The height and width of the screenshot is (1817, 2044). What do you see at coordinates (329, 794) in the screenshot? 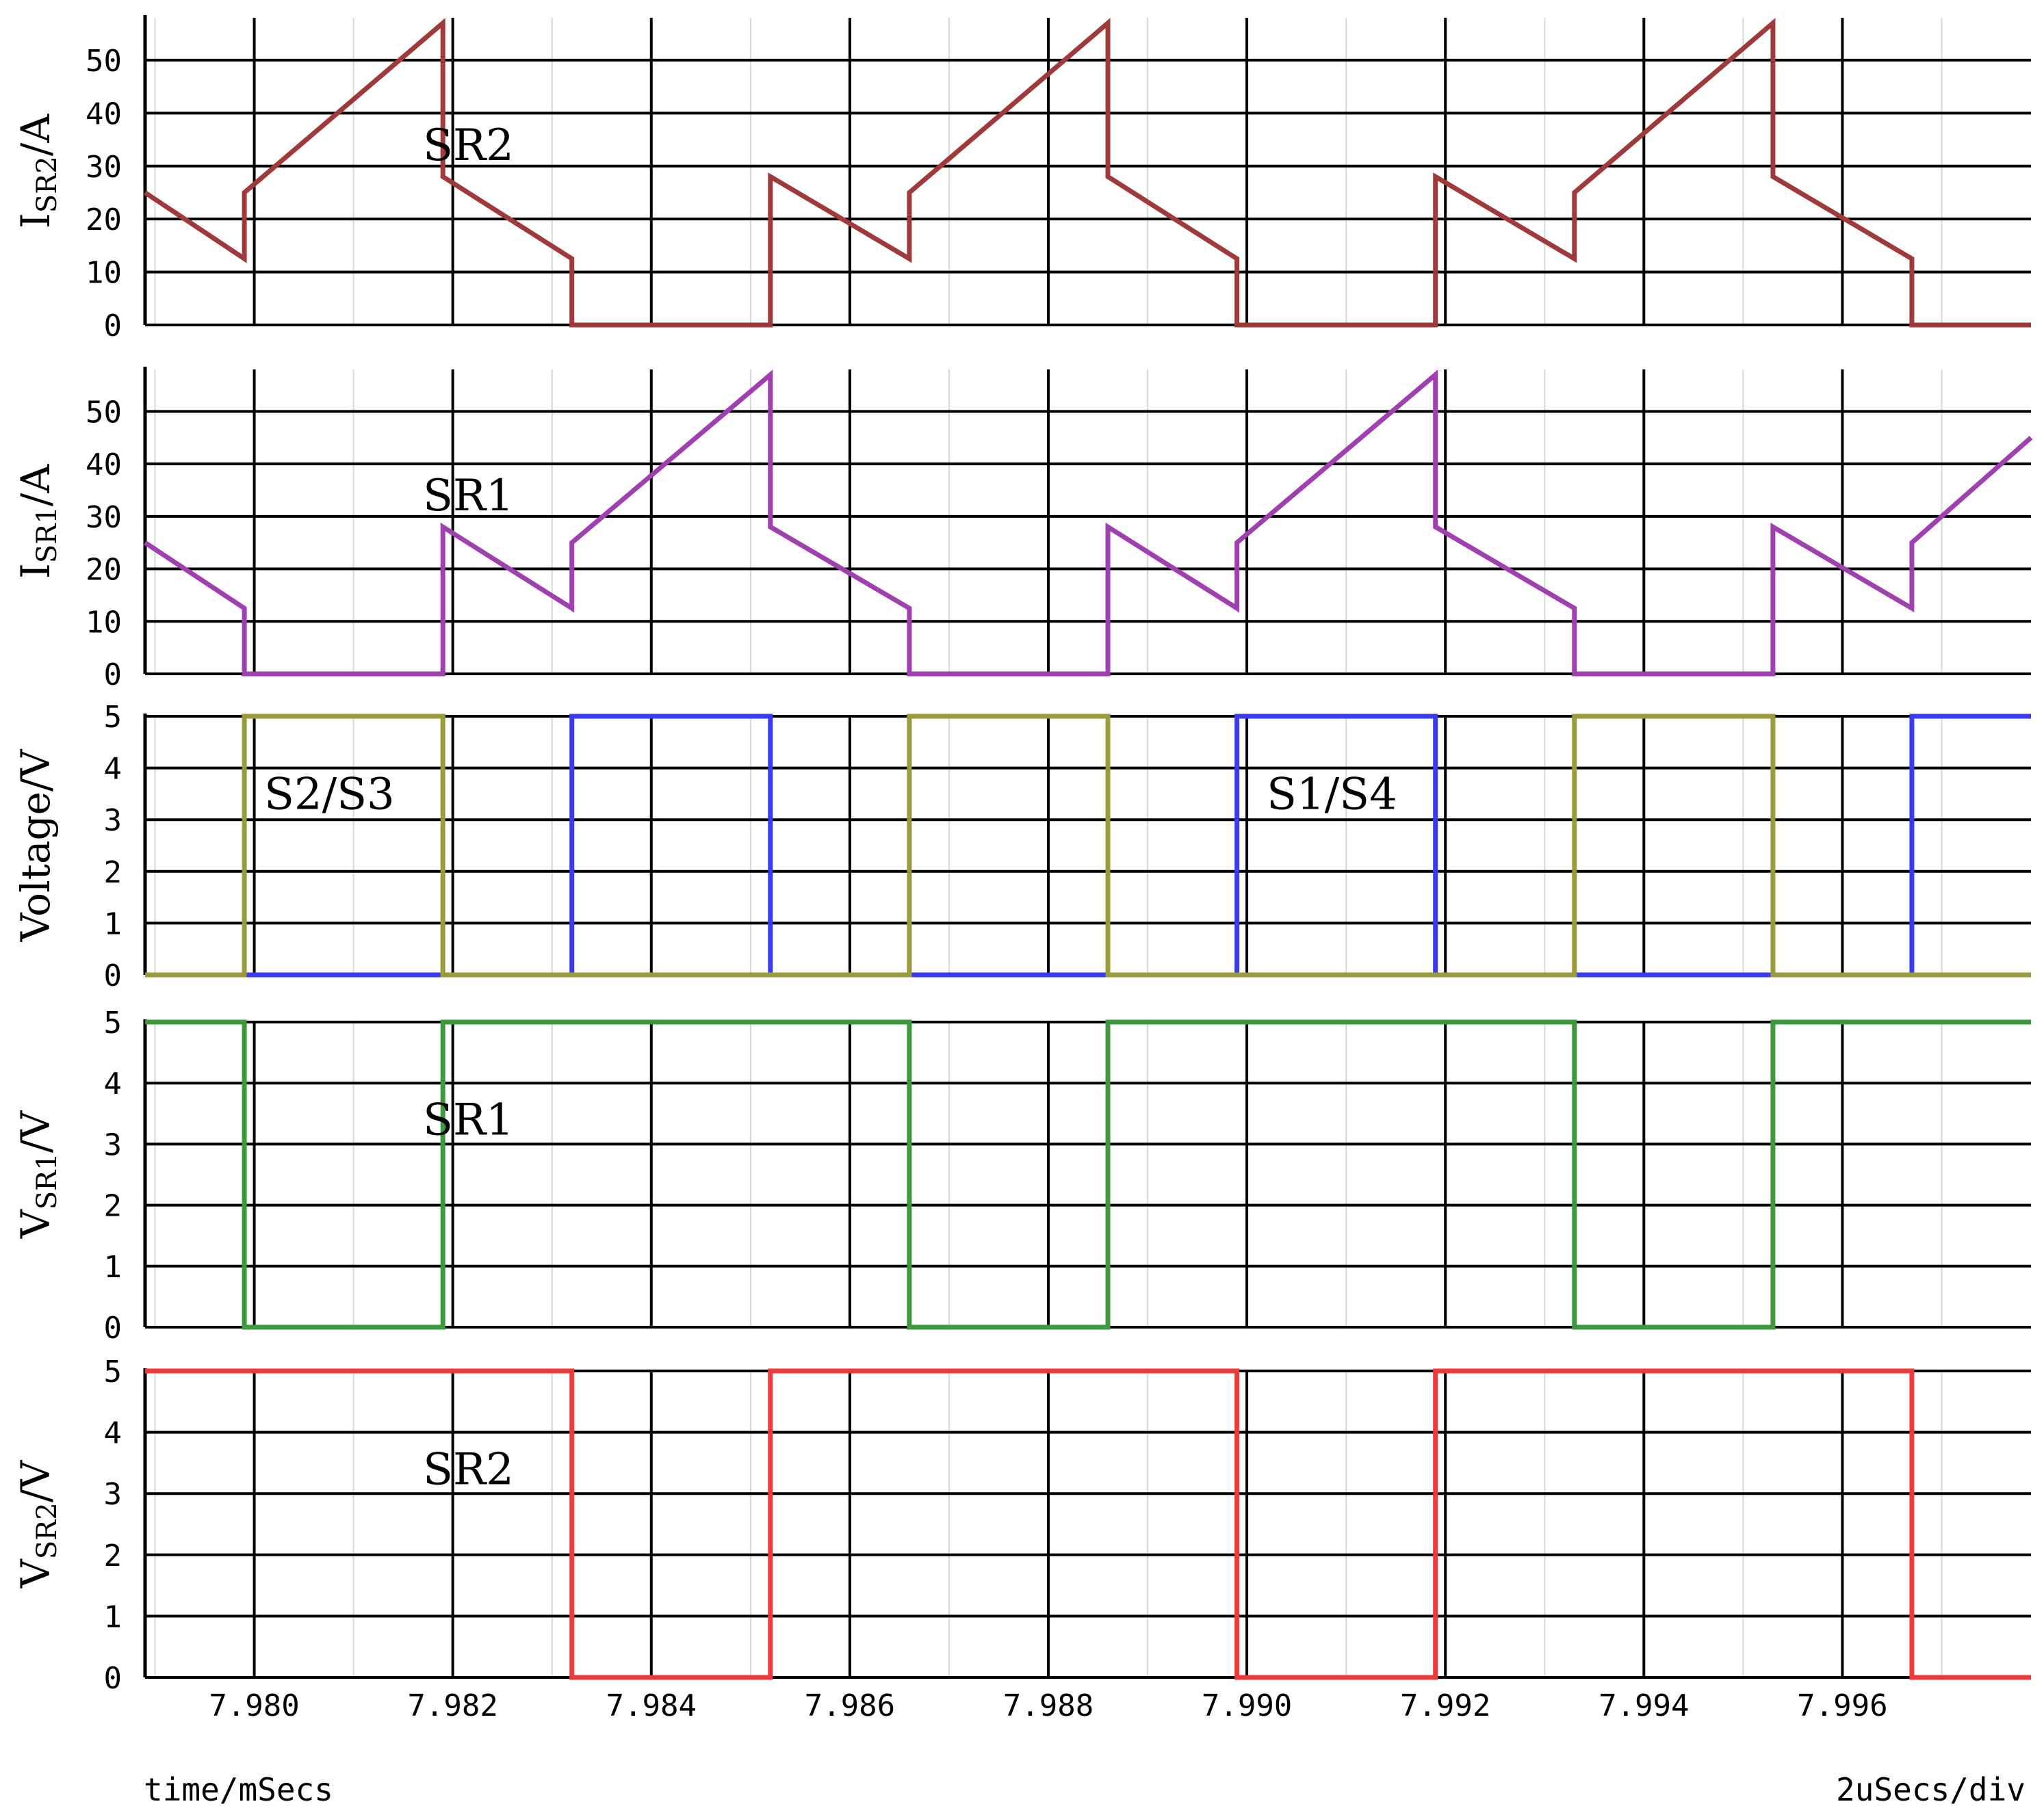
I see `trace-annotation: S2/S3` at bounding box center [329, 794].